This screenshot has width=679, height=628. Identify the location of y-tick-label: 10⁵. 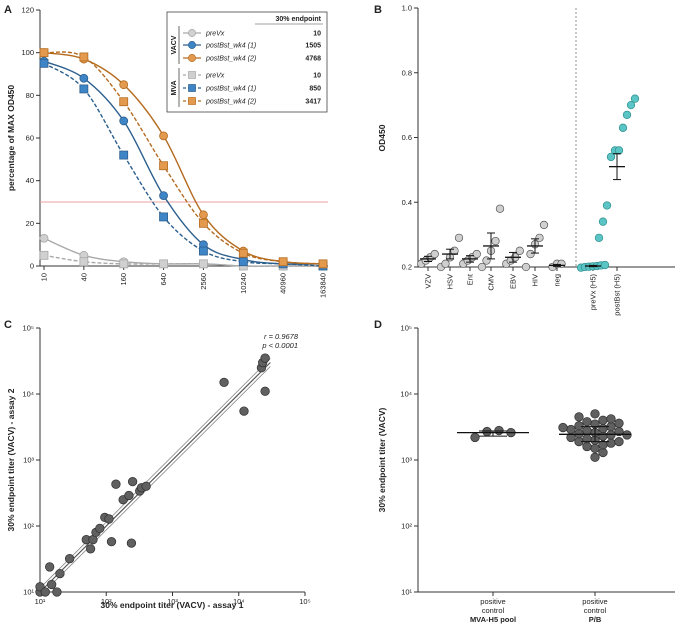
(406, 328).